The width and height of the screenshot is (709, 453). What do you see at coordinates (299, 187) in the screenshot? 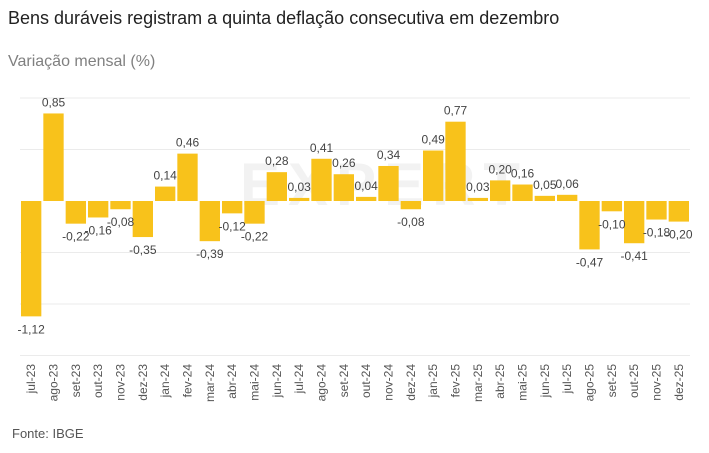
I see `data-label-jul-24: 0,03` at bounding box center [299, 187].